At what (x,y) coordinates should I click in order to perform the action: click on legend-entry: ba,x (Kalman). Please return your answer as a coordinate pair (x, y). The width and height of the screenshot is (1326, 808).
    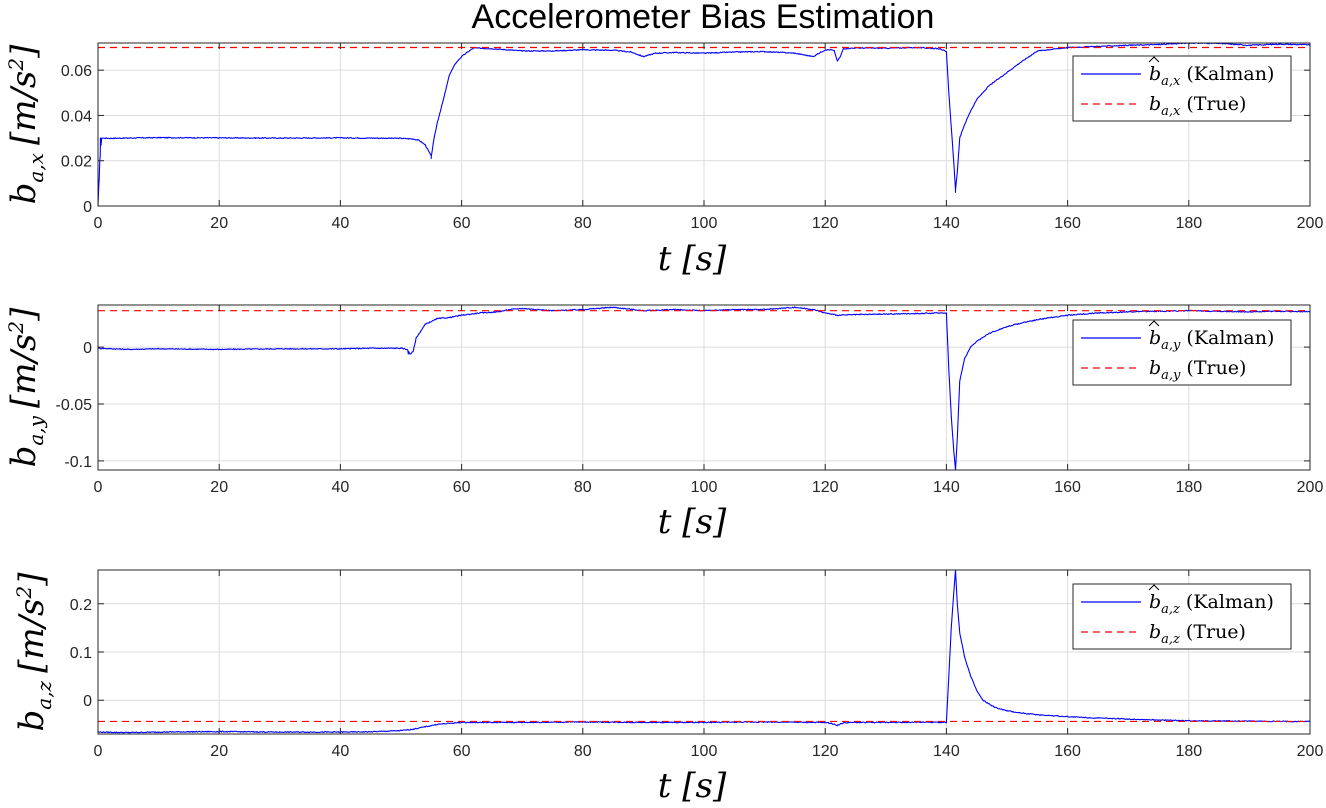
    Looking at the image, I should click on (1211, 76).